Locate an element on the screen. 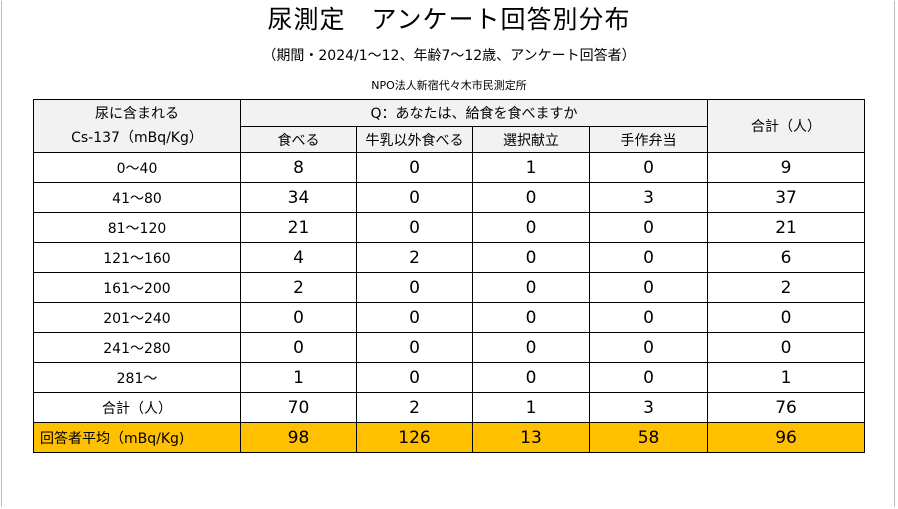  total-cell: 37 is located at coordinates (786, 197).